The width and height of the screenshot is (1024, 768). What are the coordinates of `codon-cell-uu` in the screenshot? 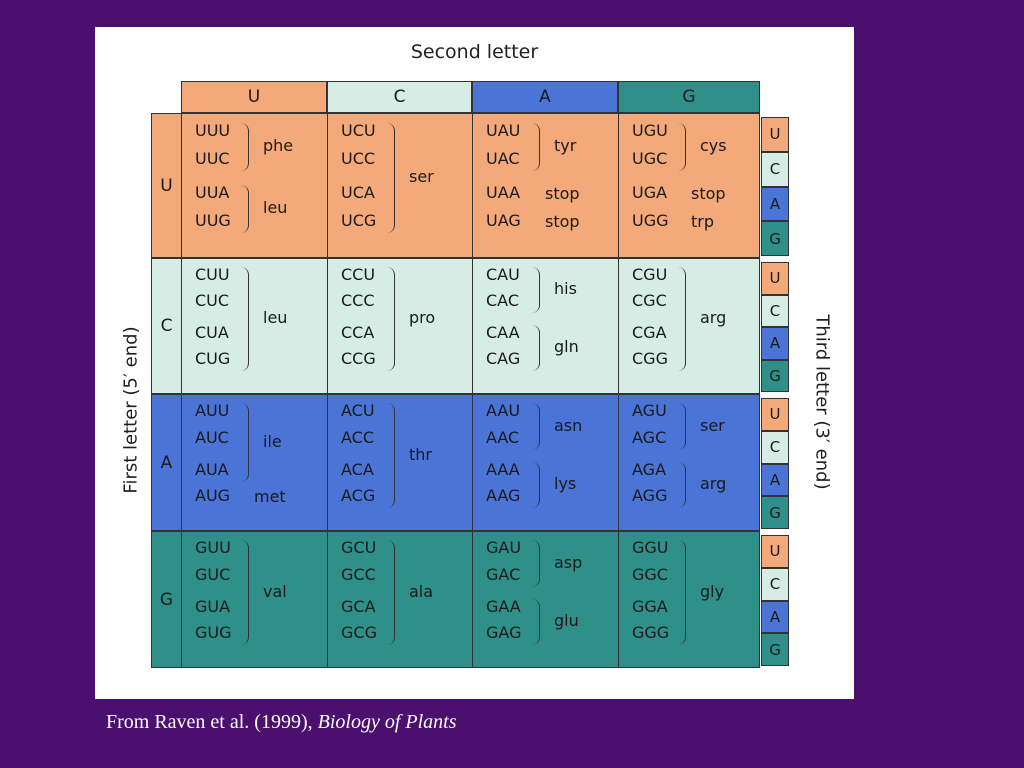 It's located at (254, 185).